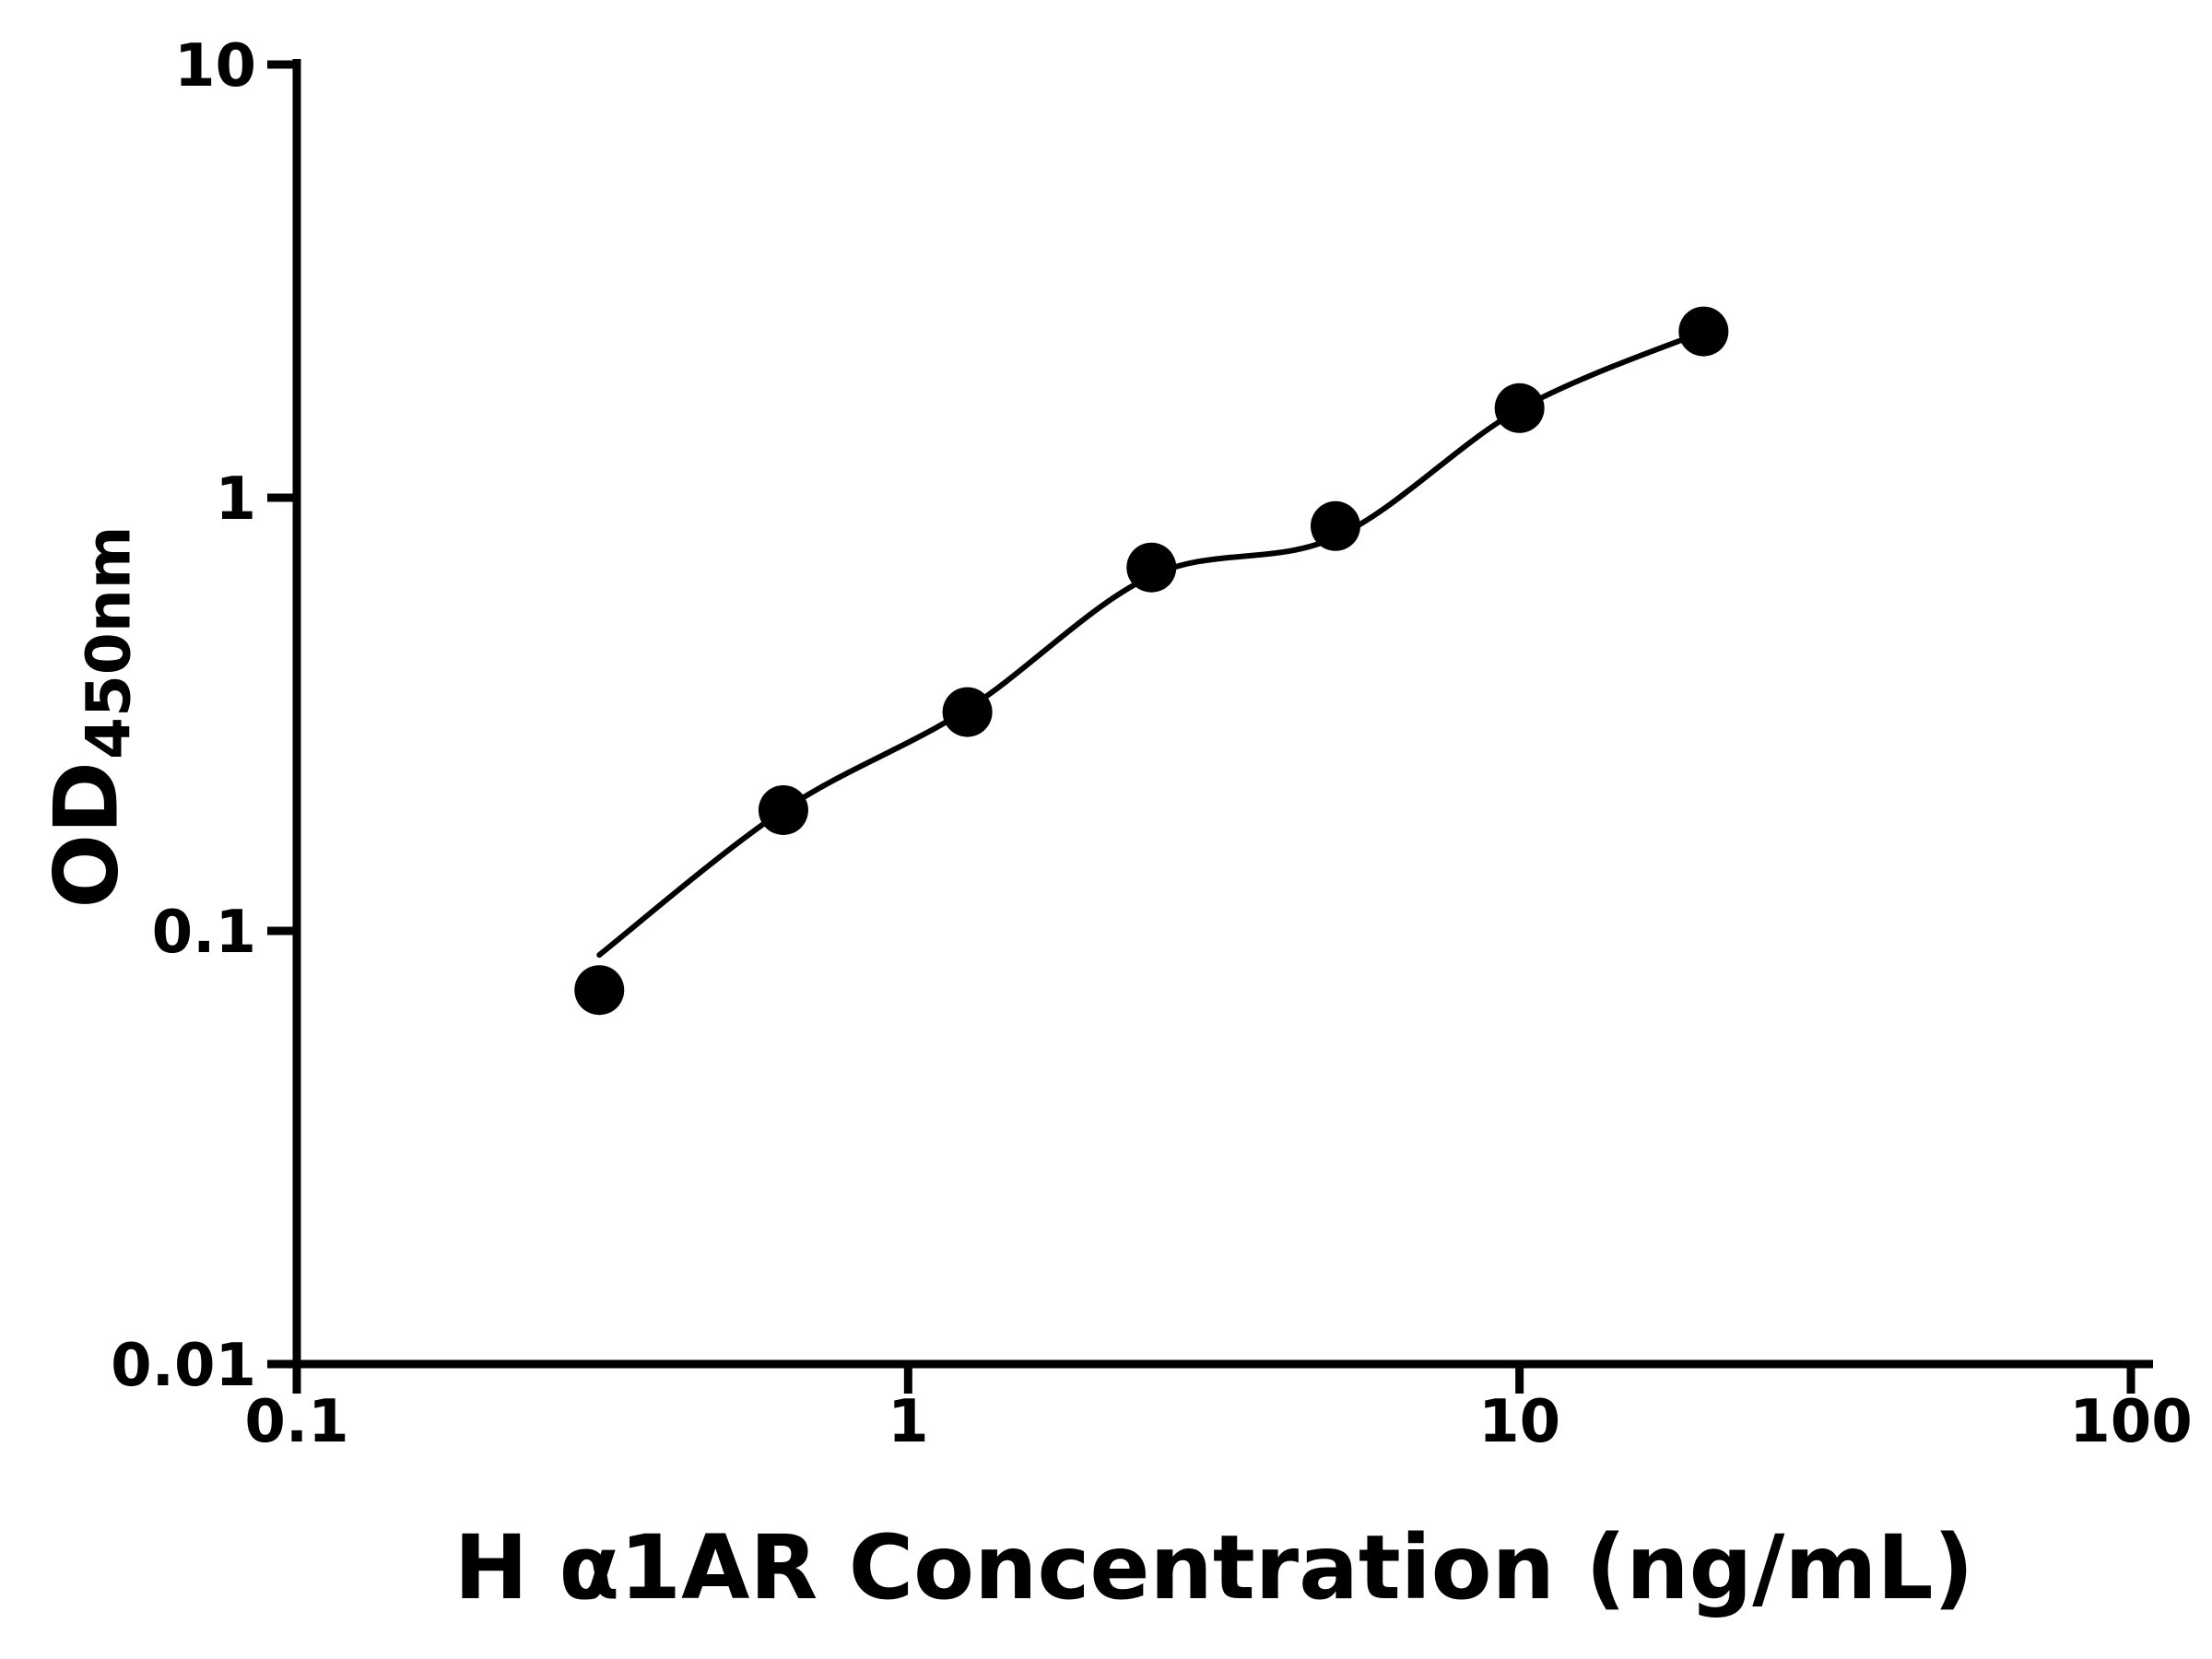 The image size is (2212, 1659). What do you see at coordinates (1519, 1422) in the screenshot?
I see `x-axis-tick-label: 10` at bounding box center [1519, 1422].